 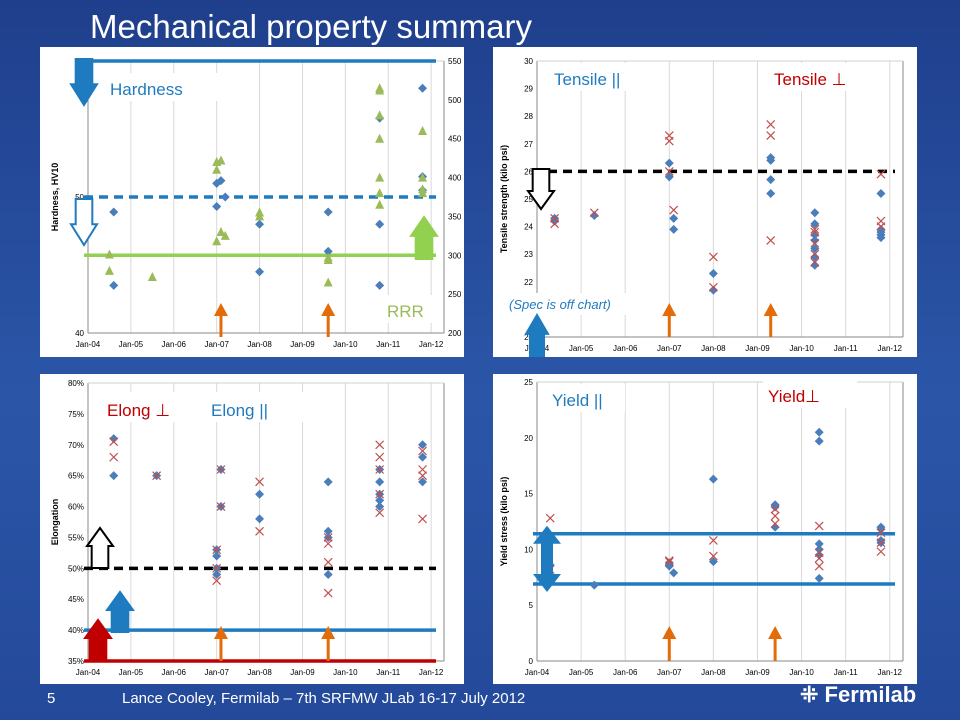 What do you see at coordinates (311, 26) in the screenshot?
I see `slide-title: Mechanical property summary` at bounding box center [311, 26].